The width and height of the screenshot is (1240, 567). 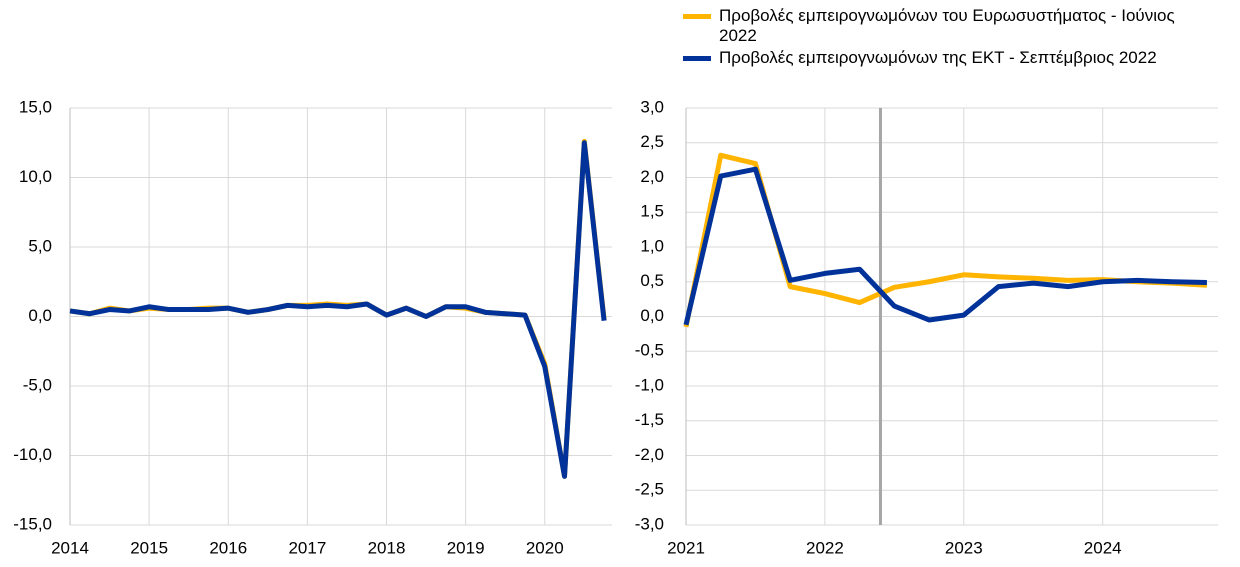 What do you see at coordinates (32, 523) in the screenshot?
I see `y-tick-label: -15,0` at bounding box center [32, 523].